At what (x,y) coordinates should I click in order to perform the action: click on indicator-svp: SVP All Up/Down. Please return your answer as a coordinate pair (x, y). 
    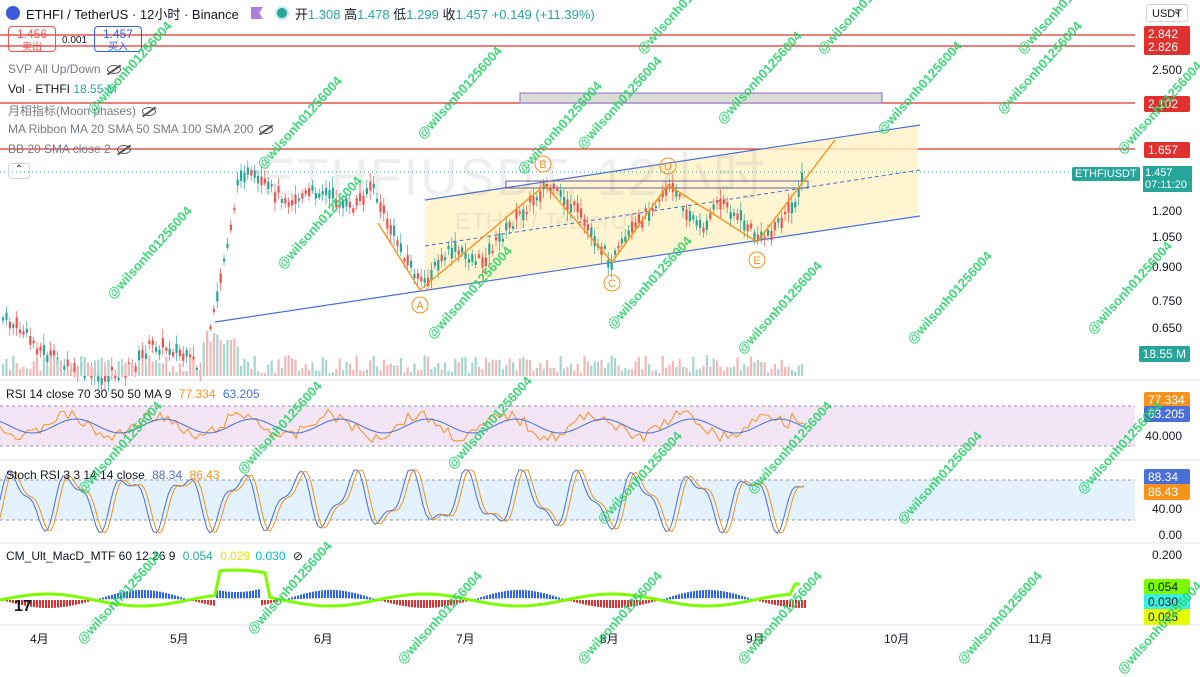
    Looking at the image, I should click on (64, 69).